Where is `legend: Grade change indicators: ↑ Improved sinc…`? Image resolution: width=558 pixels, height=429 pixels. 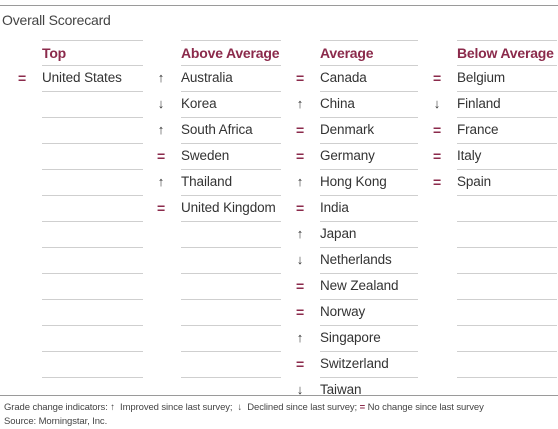
legend: Grade change indicators: ↑ Improved sinc… is located at coordinates (244, 407).